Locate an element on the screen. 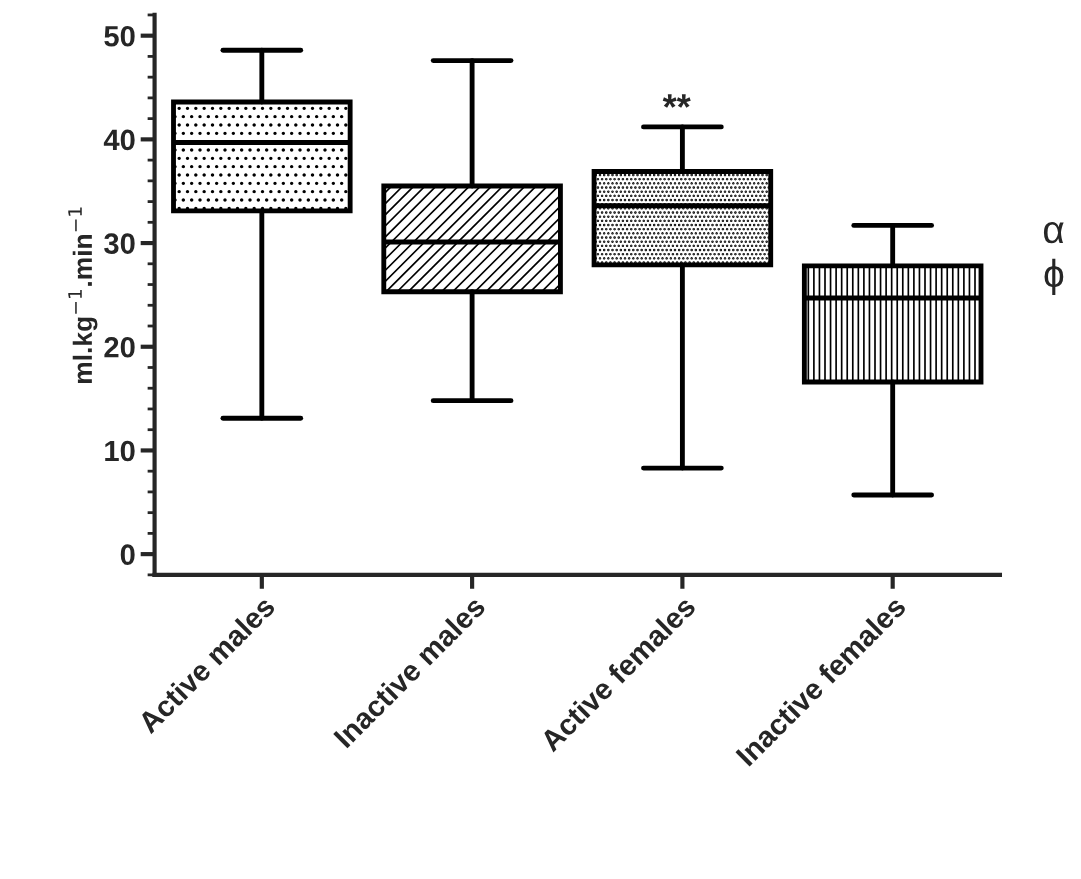  y-tick-label: 0 is located at coordinates (127, 554).